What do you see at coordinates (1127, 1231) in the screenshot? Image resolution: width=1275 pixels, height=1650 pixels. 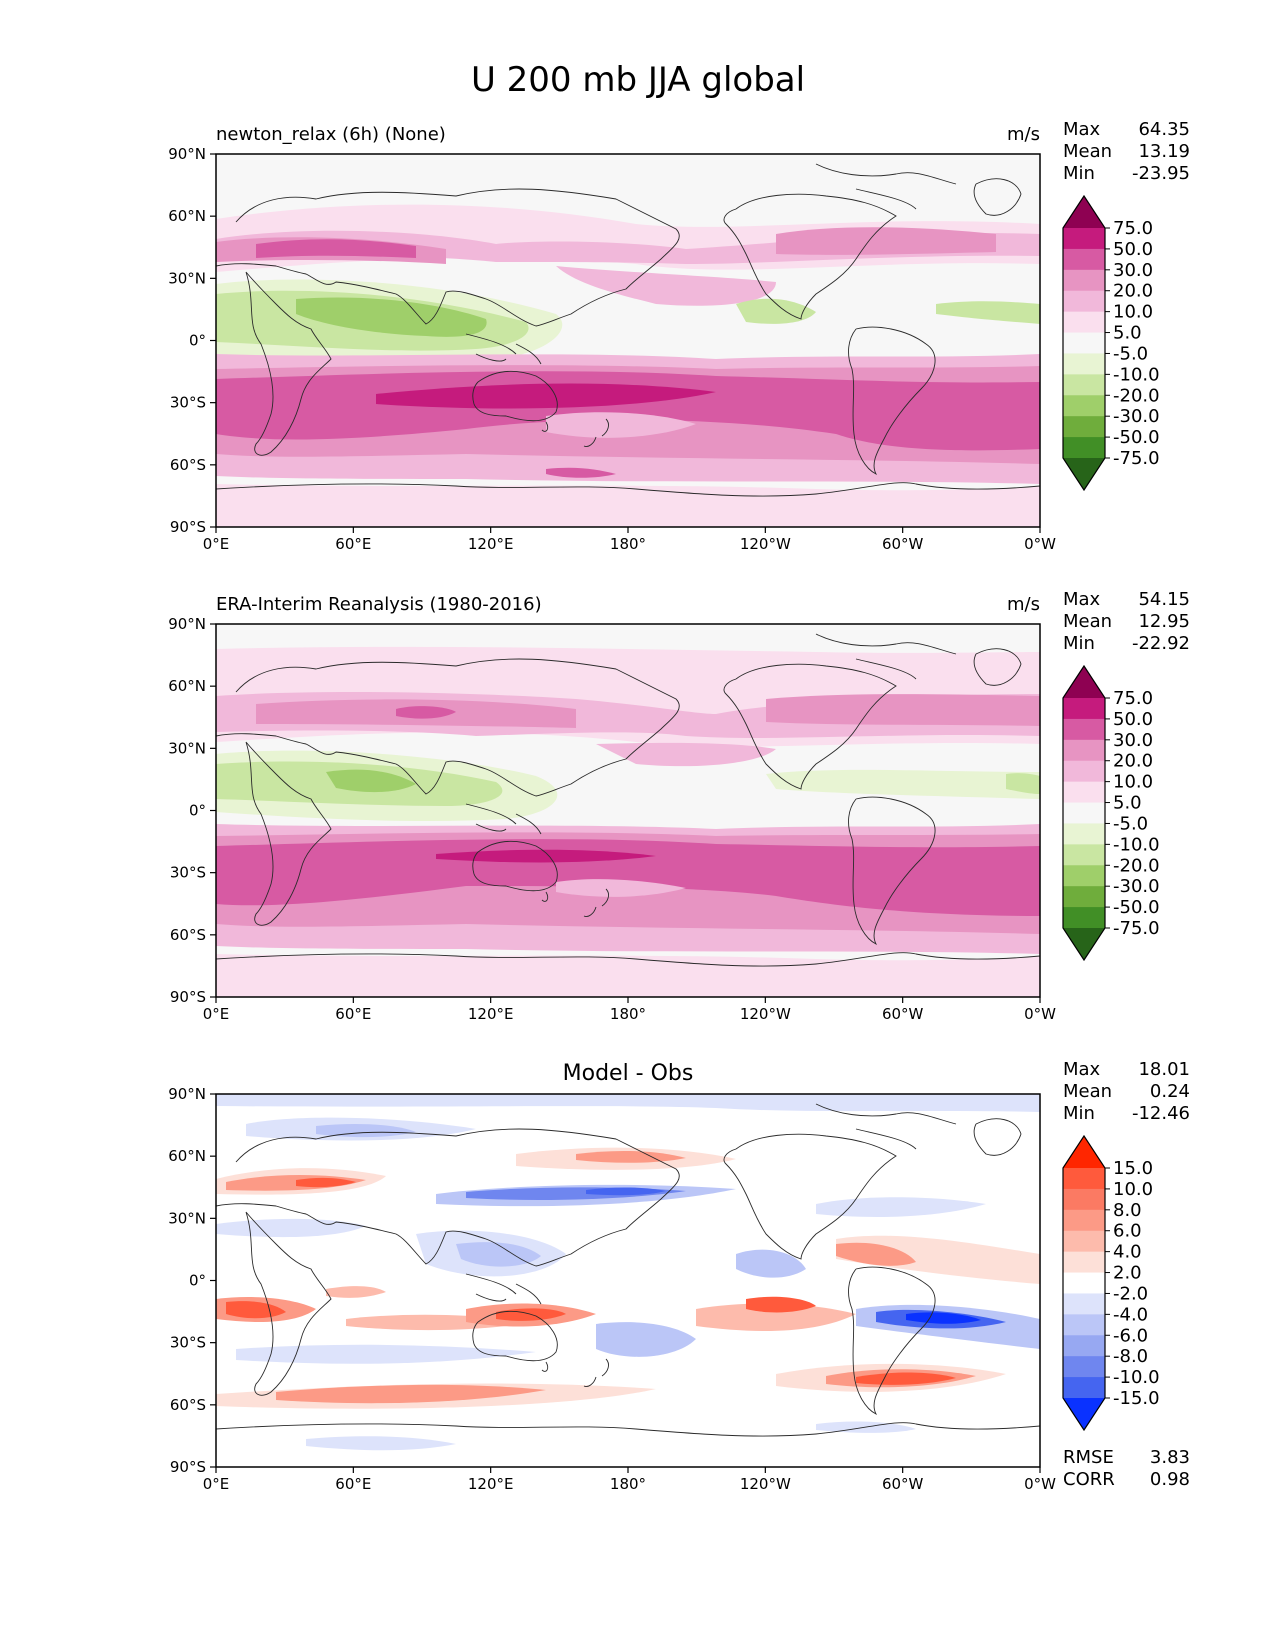 I see `colorbar-label: 6.0` at bounding box center [1127, 1231].